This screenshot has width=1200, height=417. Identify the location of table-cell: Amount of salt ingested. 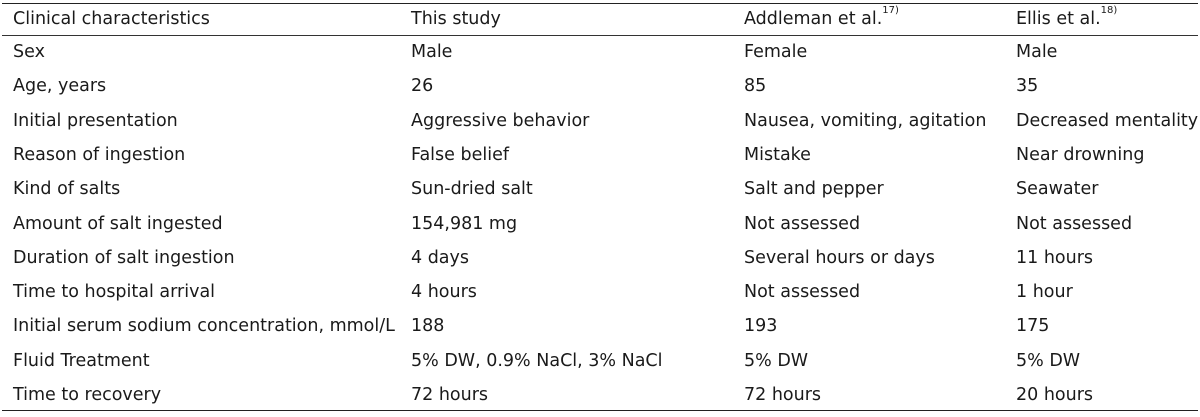
(118, 223).